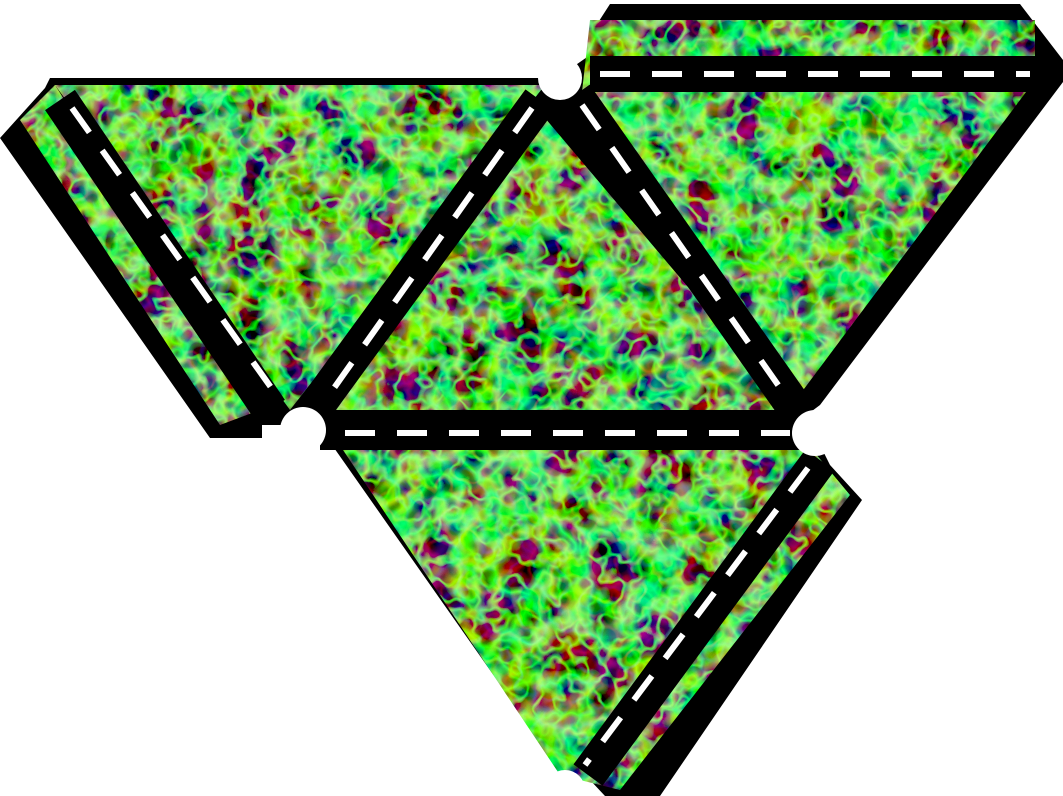 The width and height of the screenshot is (1063, 796). What do you see at coordinates (815, 433) in the screenshot?
I see `notch-right` at bounding box center [815, 433].